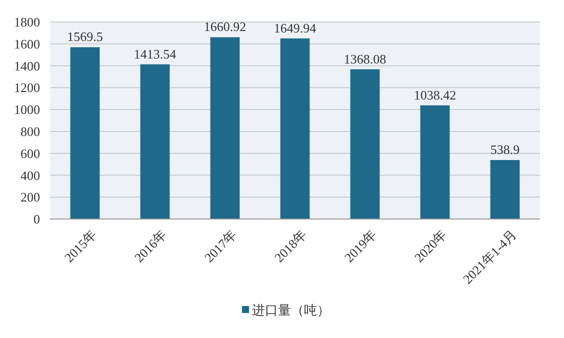 The height and width of the screenshot is (338, 564). Describe the element at coordinates (295, 28) in the screenshot. I see `data-label: 1649.94` at that location.